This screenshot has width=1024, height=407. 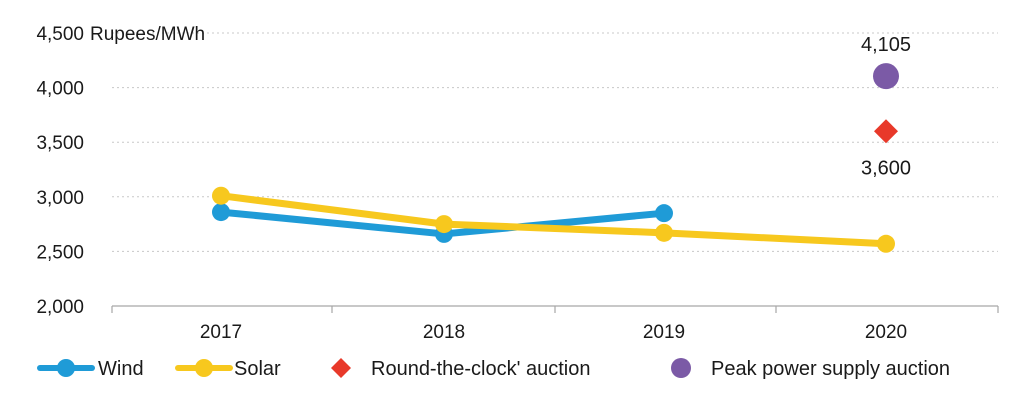 What do you see at coordinates (147, 34) in the screenshot?
I see `y-axis-unit-label: Rupees/MWh` at bounding box center [147, 34].